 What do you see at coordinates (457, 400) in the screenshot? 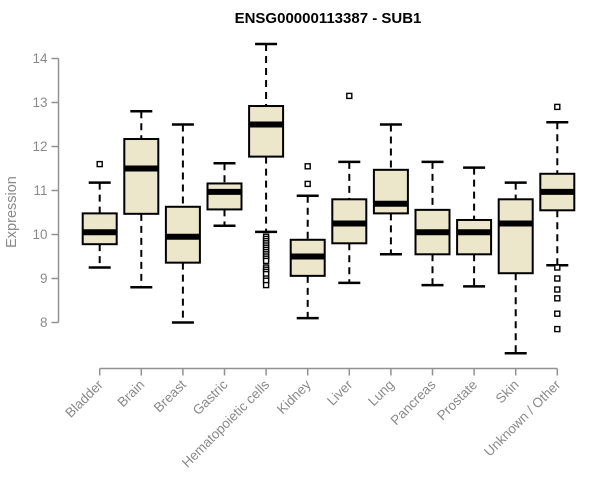
I see `x-tick-label: Prostate` at bounding box center [457, 400].